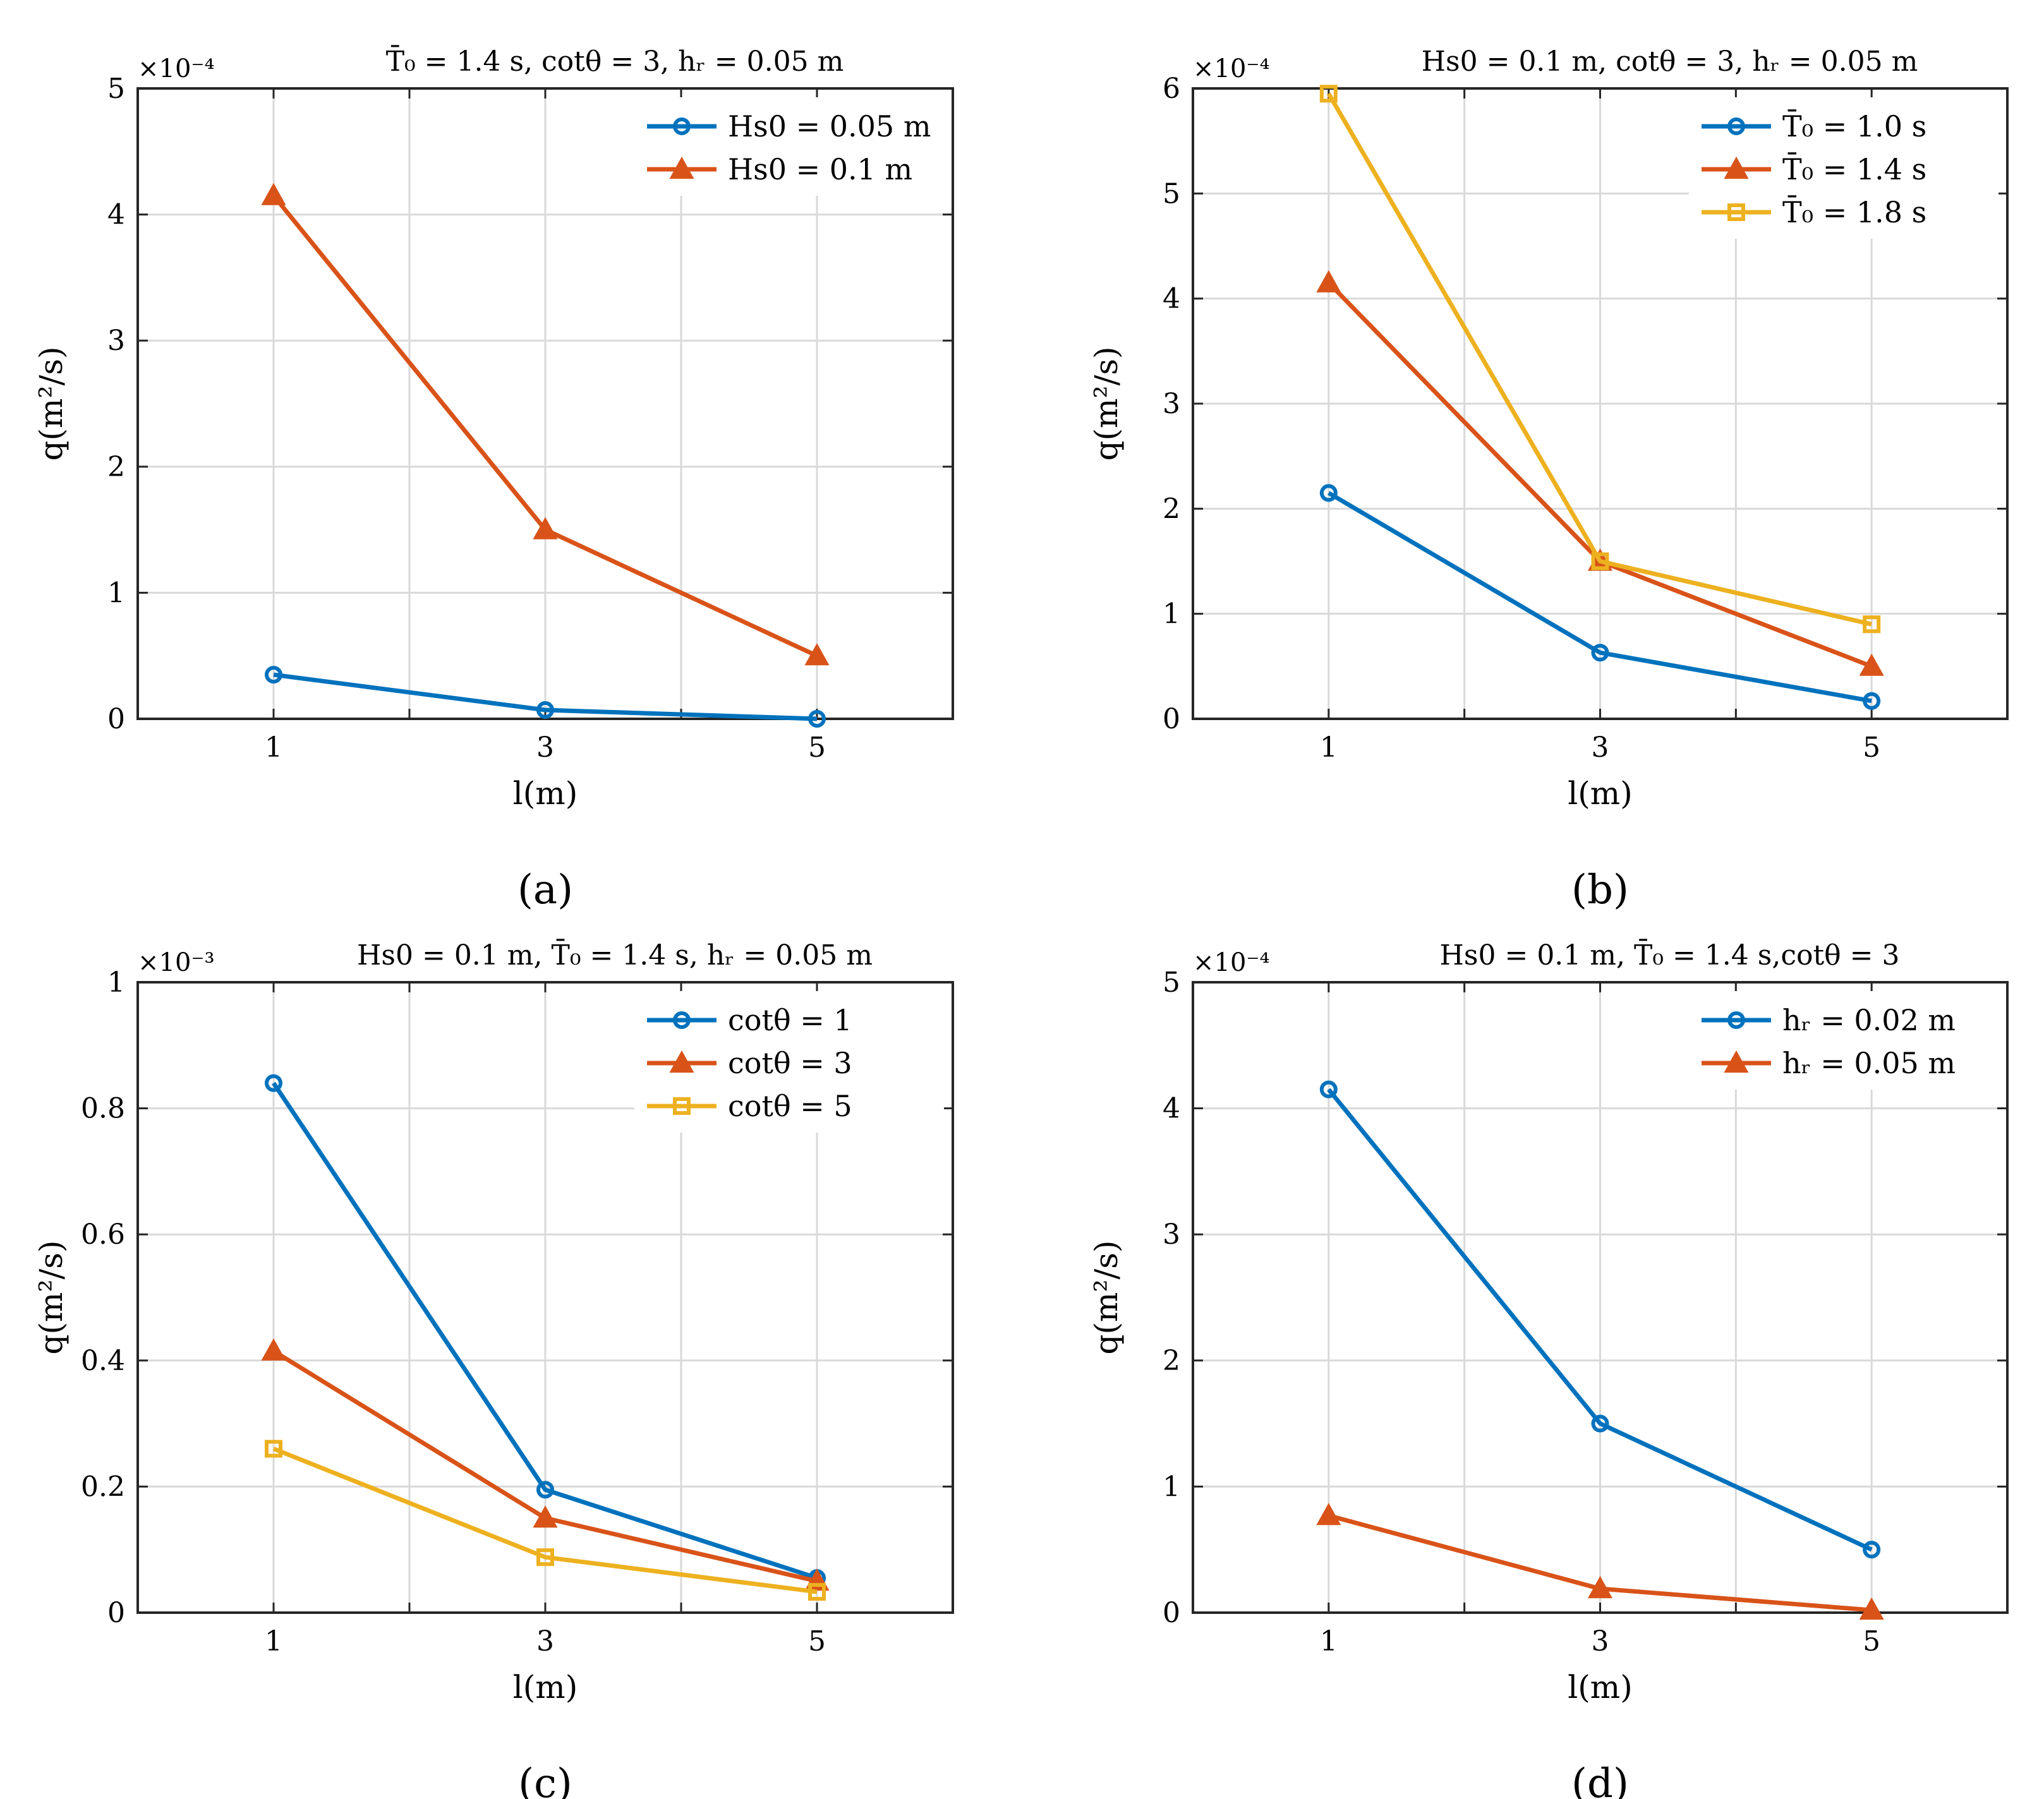  What do you see at coordinates (1670, 61) in the screenshot?
I see `chart-title: Hs0 = 0.1 m, cotθ = 3, hᵣ = 0.05 m` at bounding box center [1670, 61].